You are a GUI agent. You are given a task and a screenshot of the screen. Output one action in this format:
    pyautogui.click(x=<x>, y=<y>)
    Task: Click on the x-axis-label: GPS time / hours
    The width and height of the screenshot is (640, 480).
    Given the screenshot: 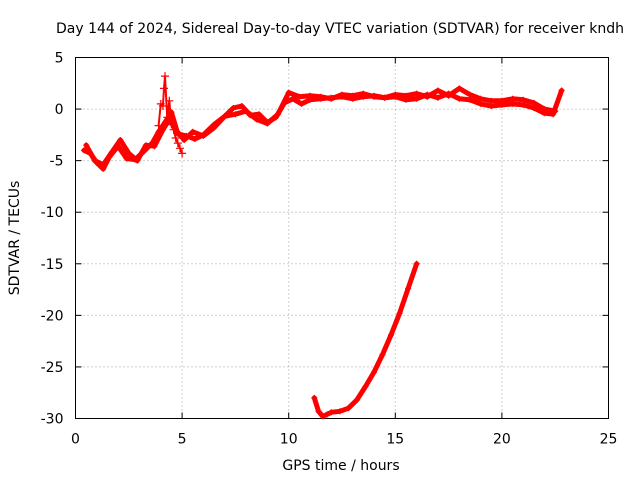 What is the action you would take?
    pyautogui.click(x=340, y=466)
    